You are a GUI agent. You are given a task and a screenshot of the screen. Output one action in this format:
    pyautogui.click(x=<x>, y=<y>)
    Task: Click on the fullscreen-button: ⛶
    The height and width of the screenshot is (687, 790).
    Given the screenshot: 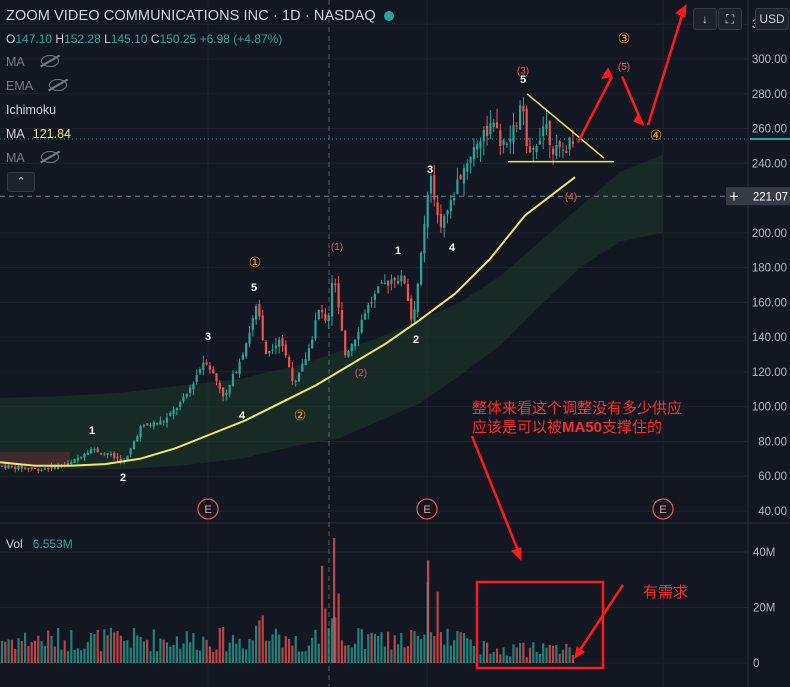 What is the action you would take?
    pyautogui.click(x=730, y=19)
    